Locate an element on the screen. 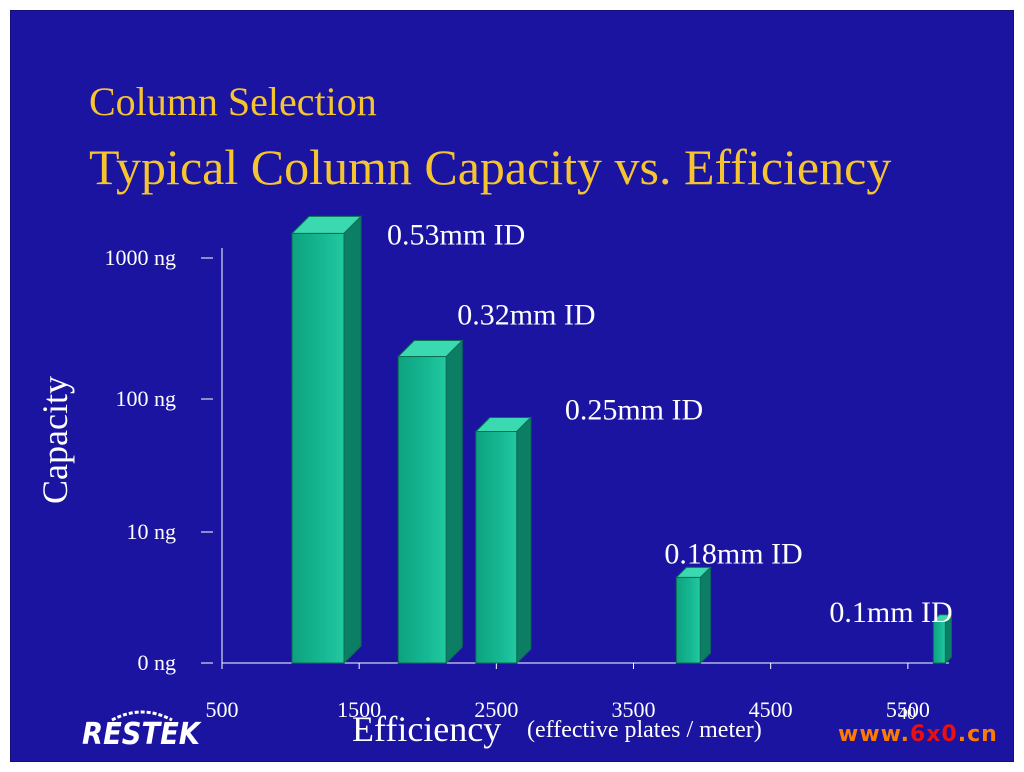 Image resolution: width=1024 pixels, height=772 pixels. bar-label: 0.53mm ID is located at coordinates (456, 234).